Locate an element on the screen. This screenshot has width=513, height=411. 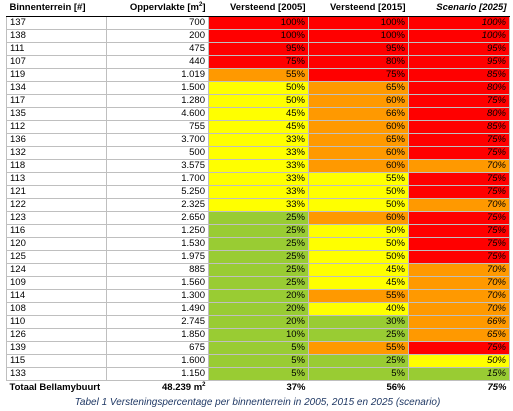
table-row: 135 4.600 45% 66% 80% is located at coordinates (258, 114).